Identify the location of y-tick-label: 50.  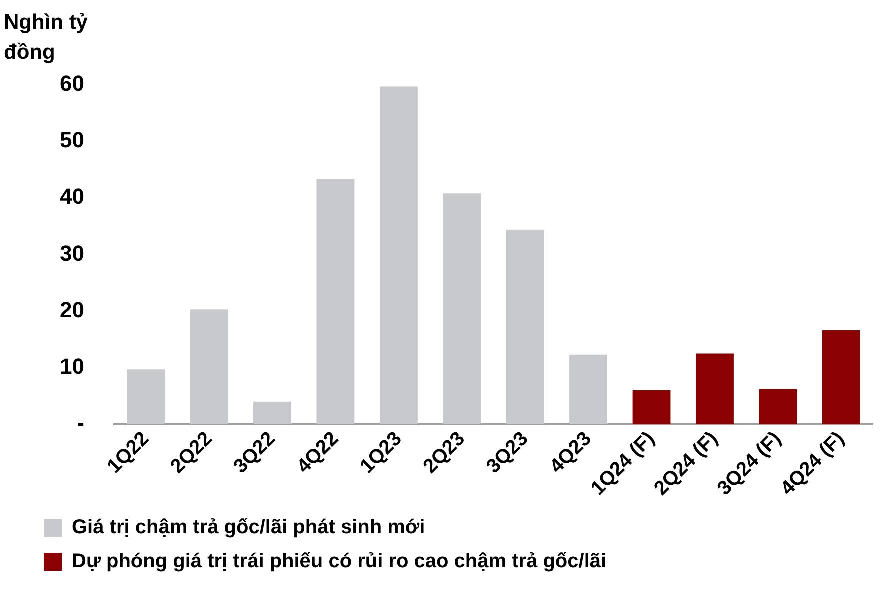
(72, 140).